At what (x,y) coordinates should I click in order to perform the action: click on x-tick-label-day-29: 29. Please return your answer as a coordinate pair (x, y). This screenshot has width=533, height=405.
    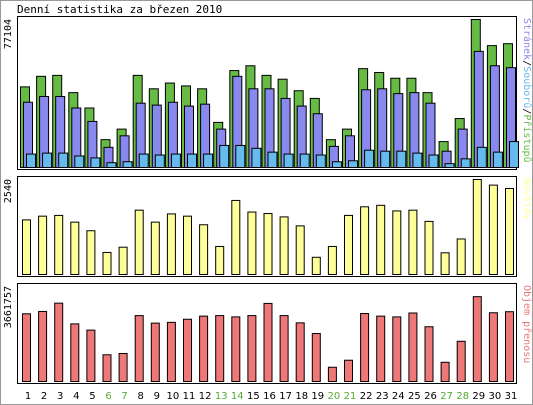
    Looking at the image, I should click on (478, 396).